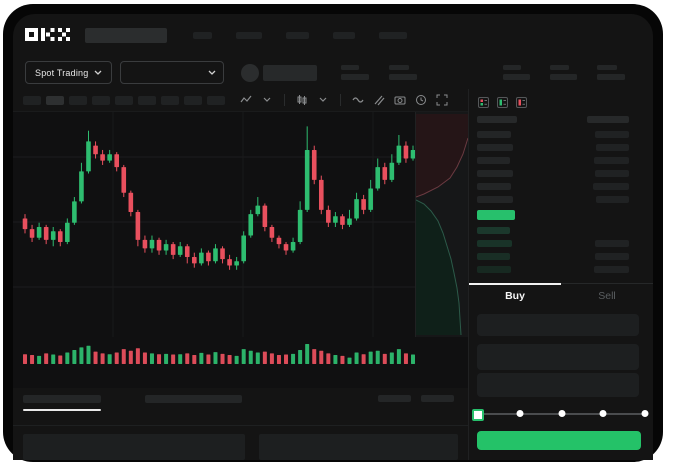  I want to click on okx-logo-icon, so click(47, 34).